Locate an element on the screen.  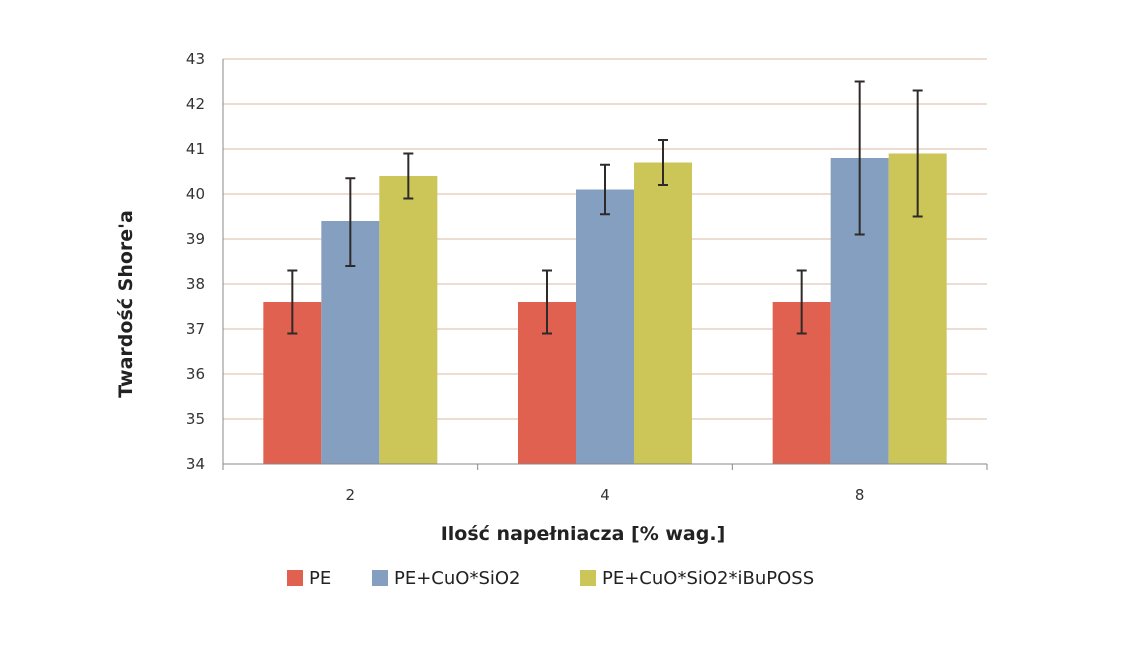
legend-label-PE+CuO*SiO2: PE+CuO*SiO2 is located at coordinates (457, 578).